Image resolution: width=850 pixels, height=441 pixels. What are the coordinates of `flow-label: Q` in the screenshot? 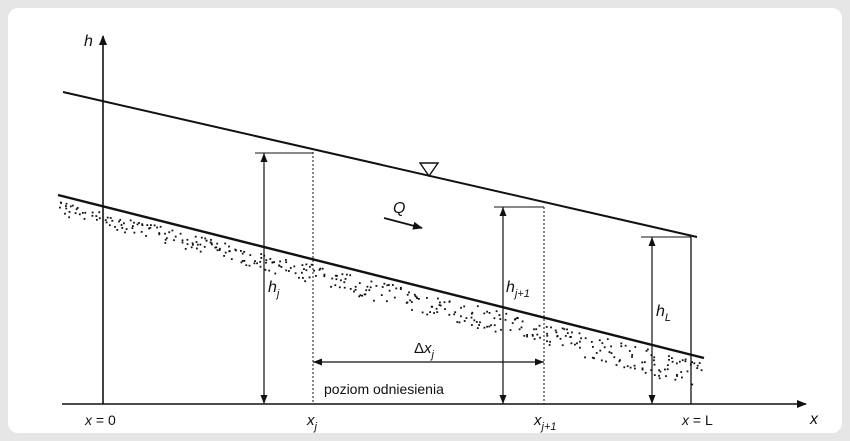 It's located at (399, 208).